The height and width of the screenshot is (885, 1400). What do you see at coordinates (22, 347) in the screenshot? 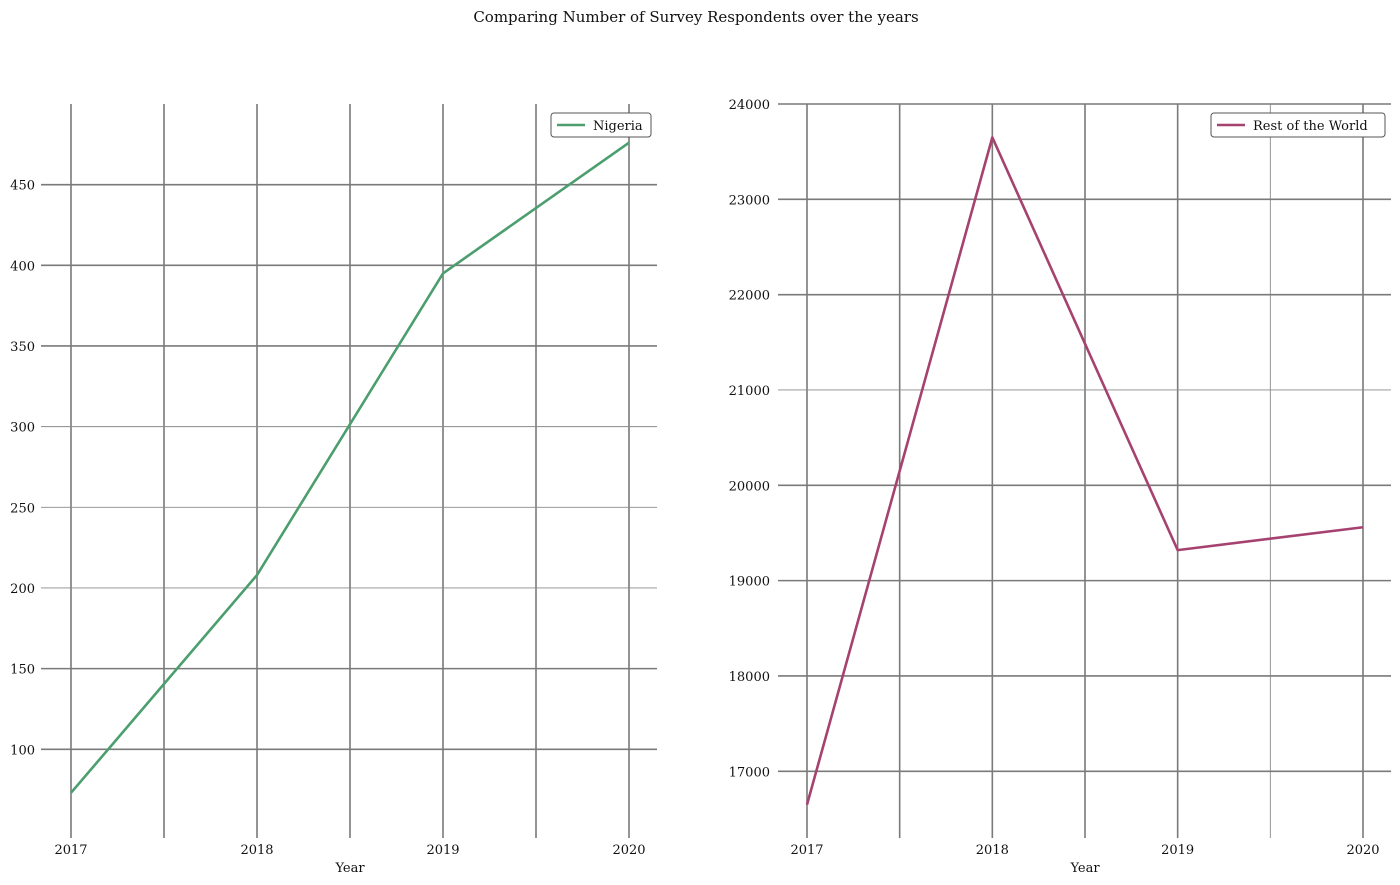
I see `y-tick-label: 350` at bounding box center [22, 347].